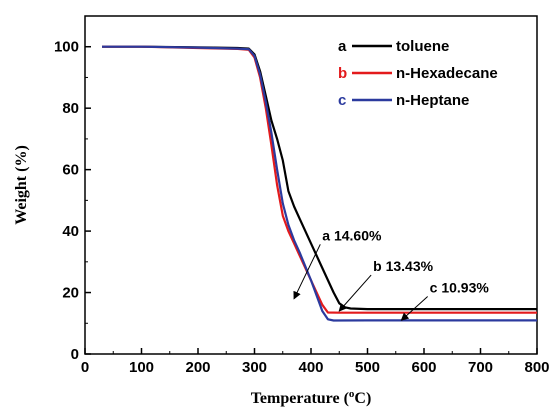 This screenshot has width=555, height=413. What do you see at coordinates (70, 231) in the screenshot?
I see `y-tick-label: 40` at bounding box center [70, 231].